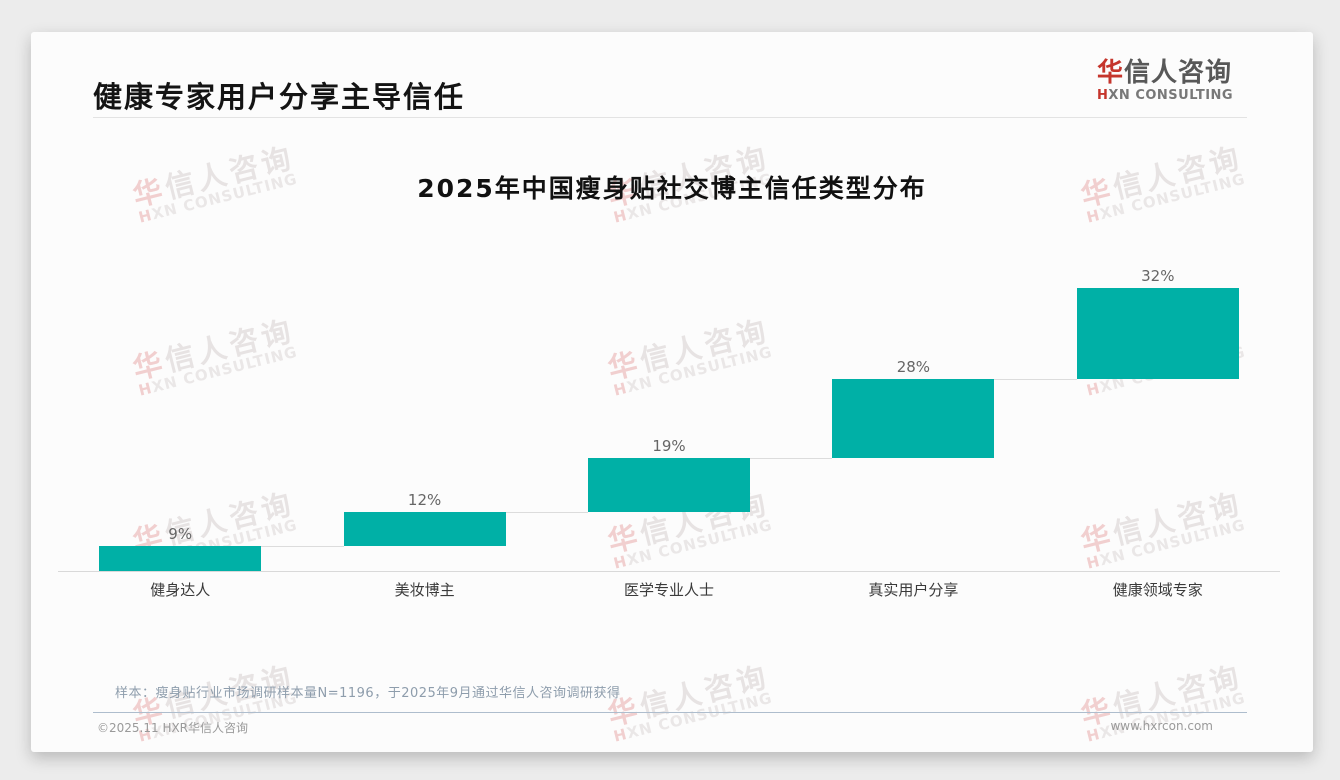 The image size is (1340, 780). What do you see at coordinates (1171, 95) in the screenshot?
I see `brand-logo-en-rest: XN CONSULTING` at bounding box center [1171, 95].